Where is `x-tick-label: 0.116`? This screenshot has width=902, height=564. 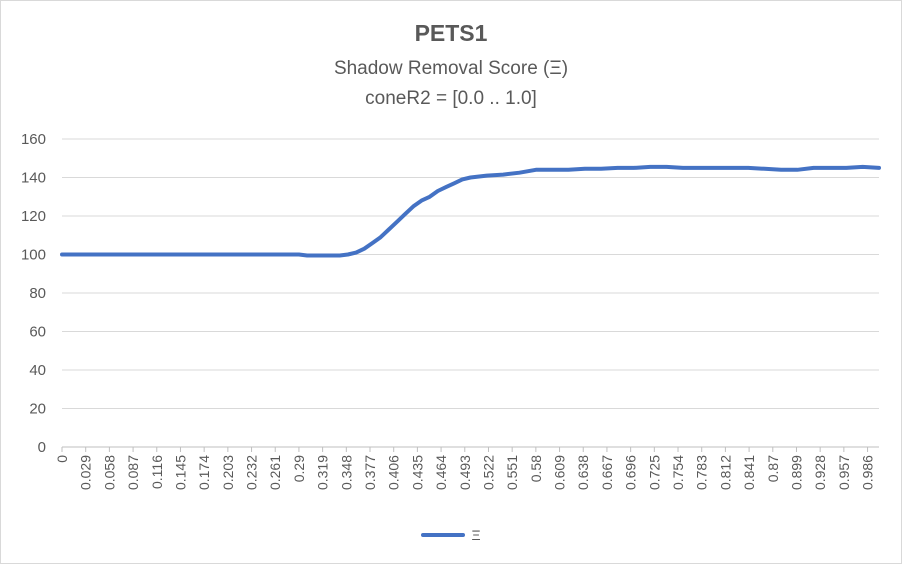
x-tick-label: 0.116 is located at coordinates (157, 472).